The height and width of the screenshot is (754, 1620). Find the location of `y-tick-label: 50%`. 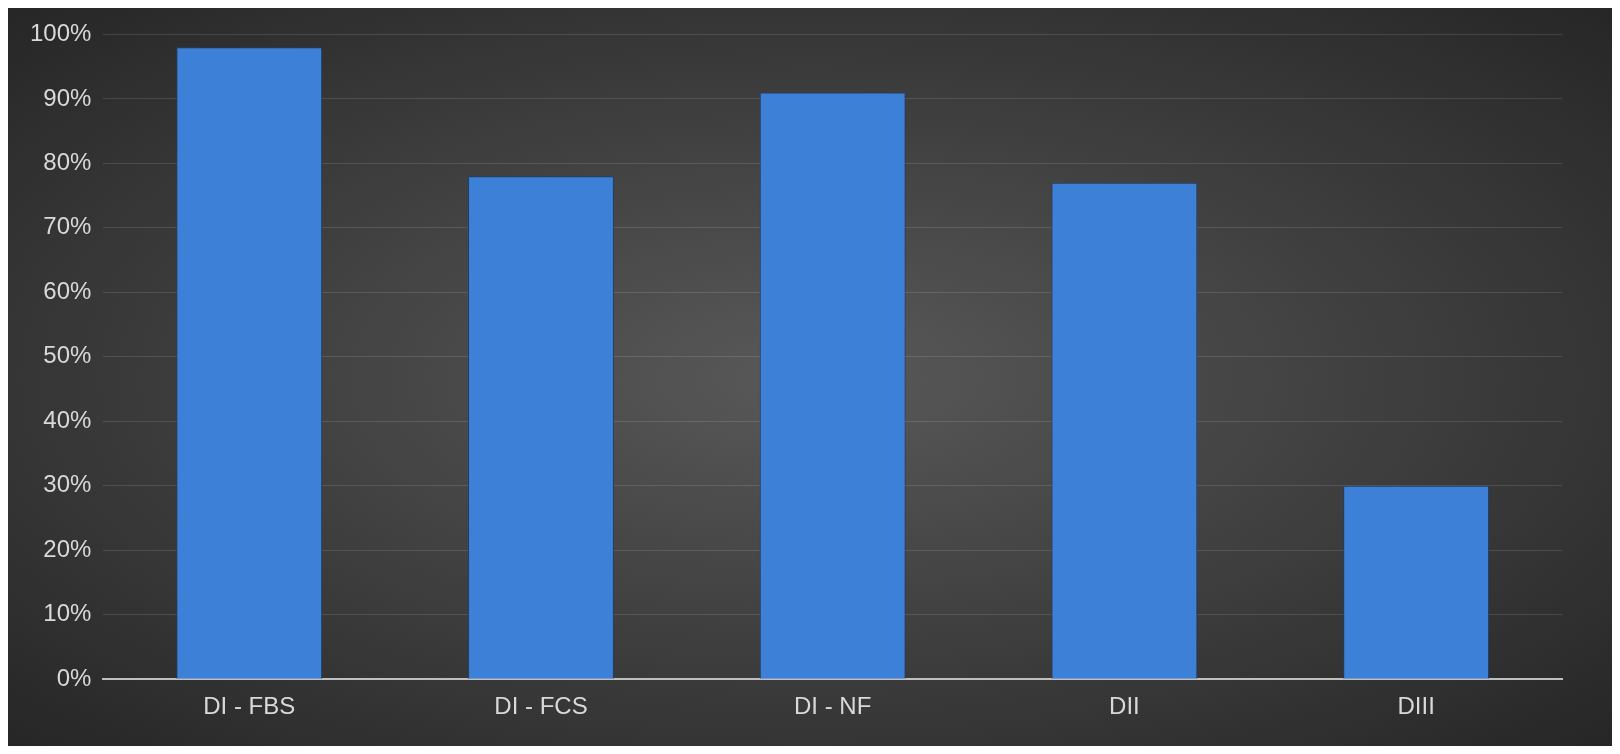

y-tick-label: 50% is located at coordinates (67, 355).